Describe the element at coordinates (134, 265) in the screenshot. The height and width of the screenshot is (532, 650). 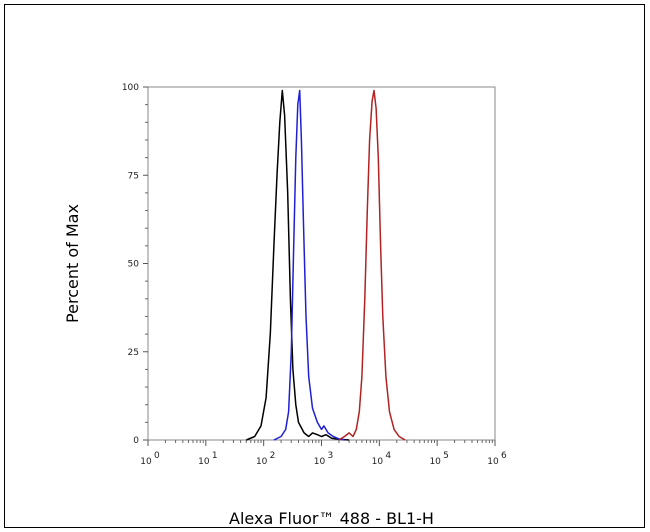
I see `y-tick-label: 50` at that location.